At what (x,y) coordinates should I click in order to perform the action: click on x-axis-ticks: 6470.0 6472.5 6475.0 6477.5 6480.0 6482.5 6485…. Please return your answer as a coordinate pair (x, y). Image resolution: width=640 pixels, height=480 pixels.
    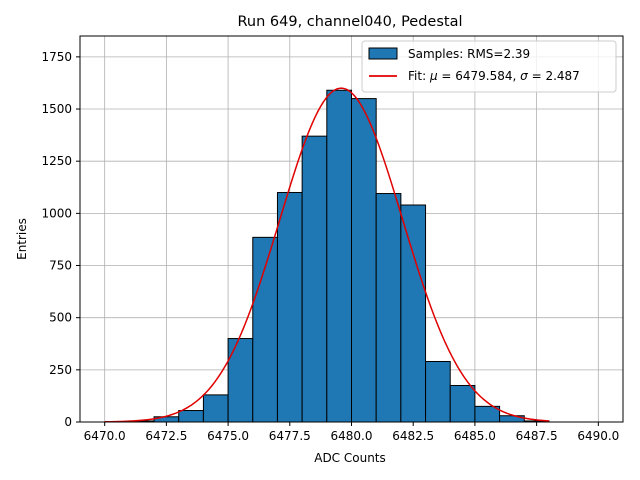
    Looking at the image, I should click on (351, 432).